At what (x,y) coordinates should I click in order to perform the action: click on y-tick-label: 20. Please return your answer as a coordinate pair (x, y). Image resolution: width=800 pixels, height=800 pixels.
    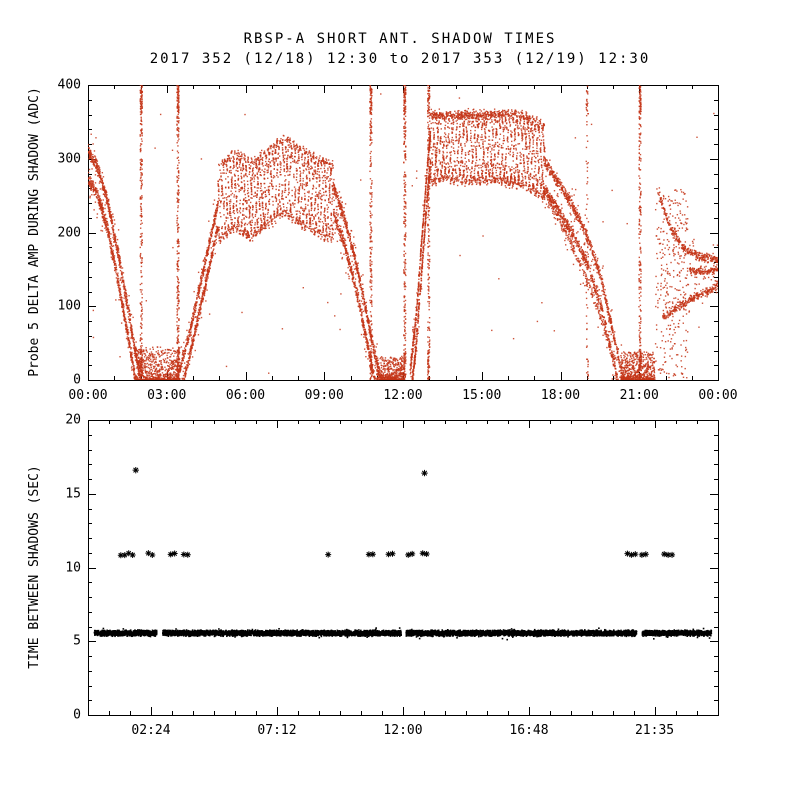
    Looking at the image, I should click on (73, 420).